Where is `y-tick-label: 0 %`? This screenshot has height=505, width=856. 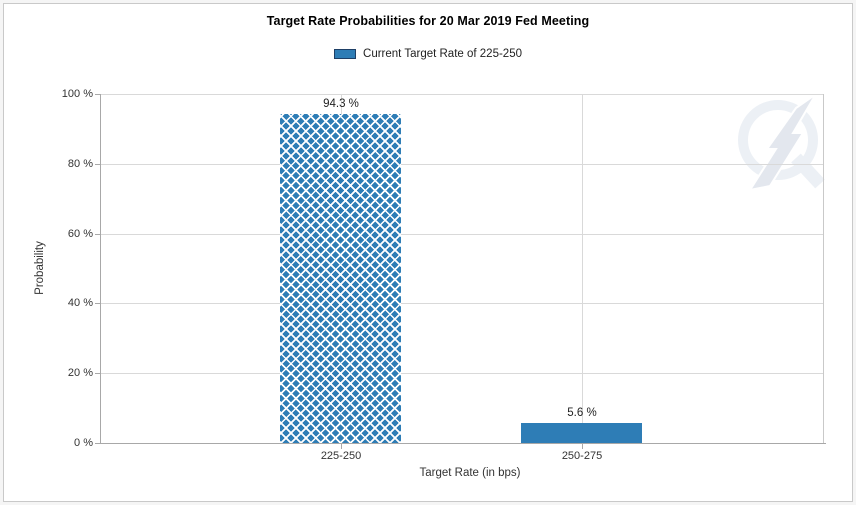
y-tick-label: 0 % is located at coordinates (83, 443).